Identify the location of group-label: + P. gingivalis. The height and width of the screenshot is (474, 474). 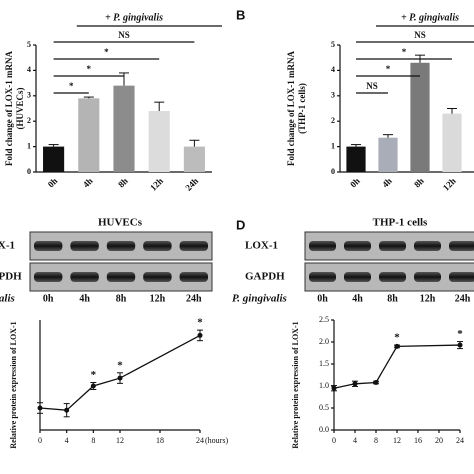
(430, 17).